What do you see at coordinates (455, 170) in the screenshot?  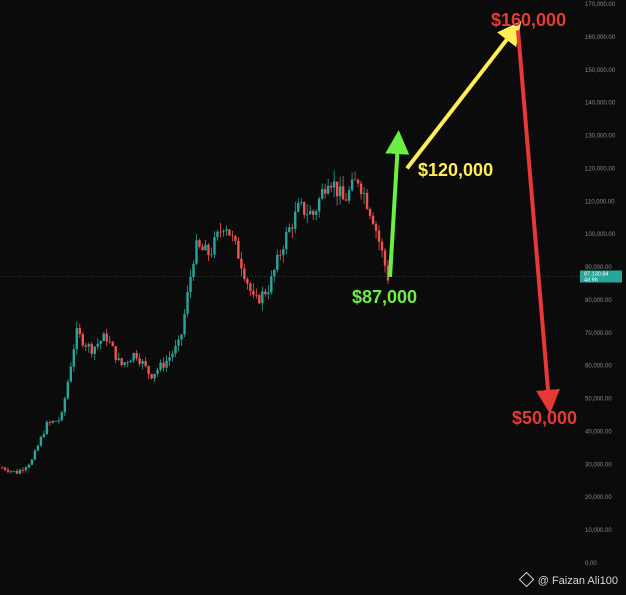 I see `annotation-120000: $120,000` at bounding box center [455, 170].